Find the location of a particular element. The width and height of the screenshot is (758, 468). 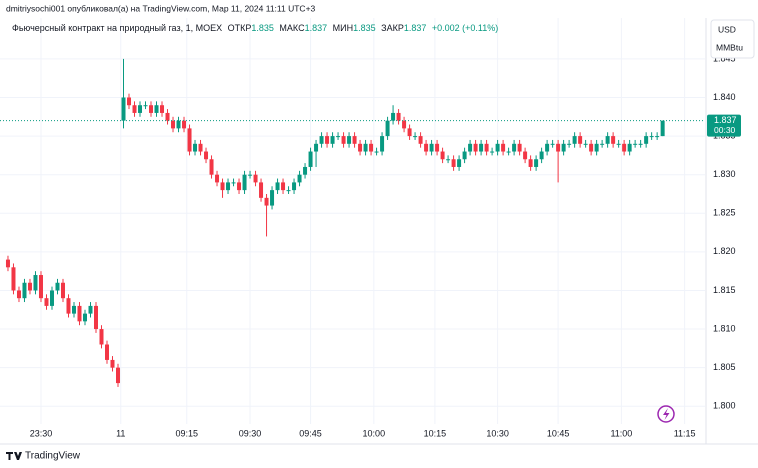

lightning-icon is located at coordinates (666, 414).